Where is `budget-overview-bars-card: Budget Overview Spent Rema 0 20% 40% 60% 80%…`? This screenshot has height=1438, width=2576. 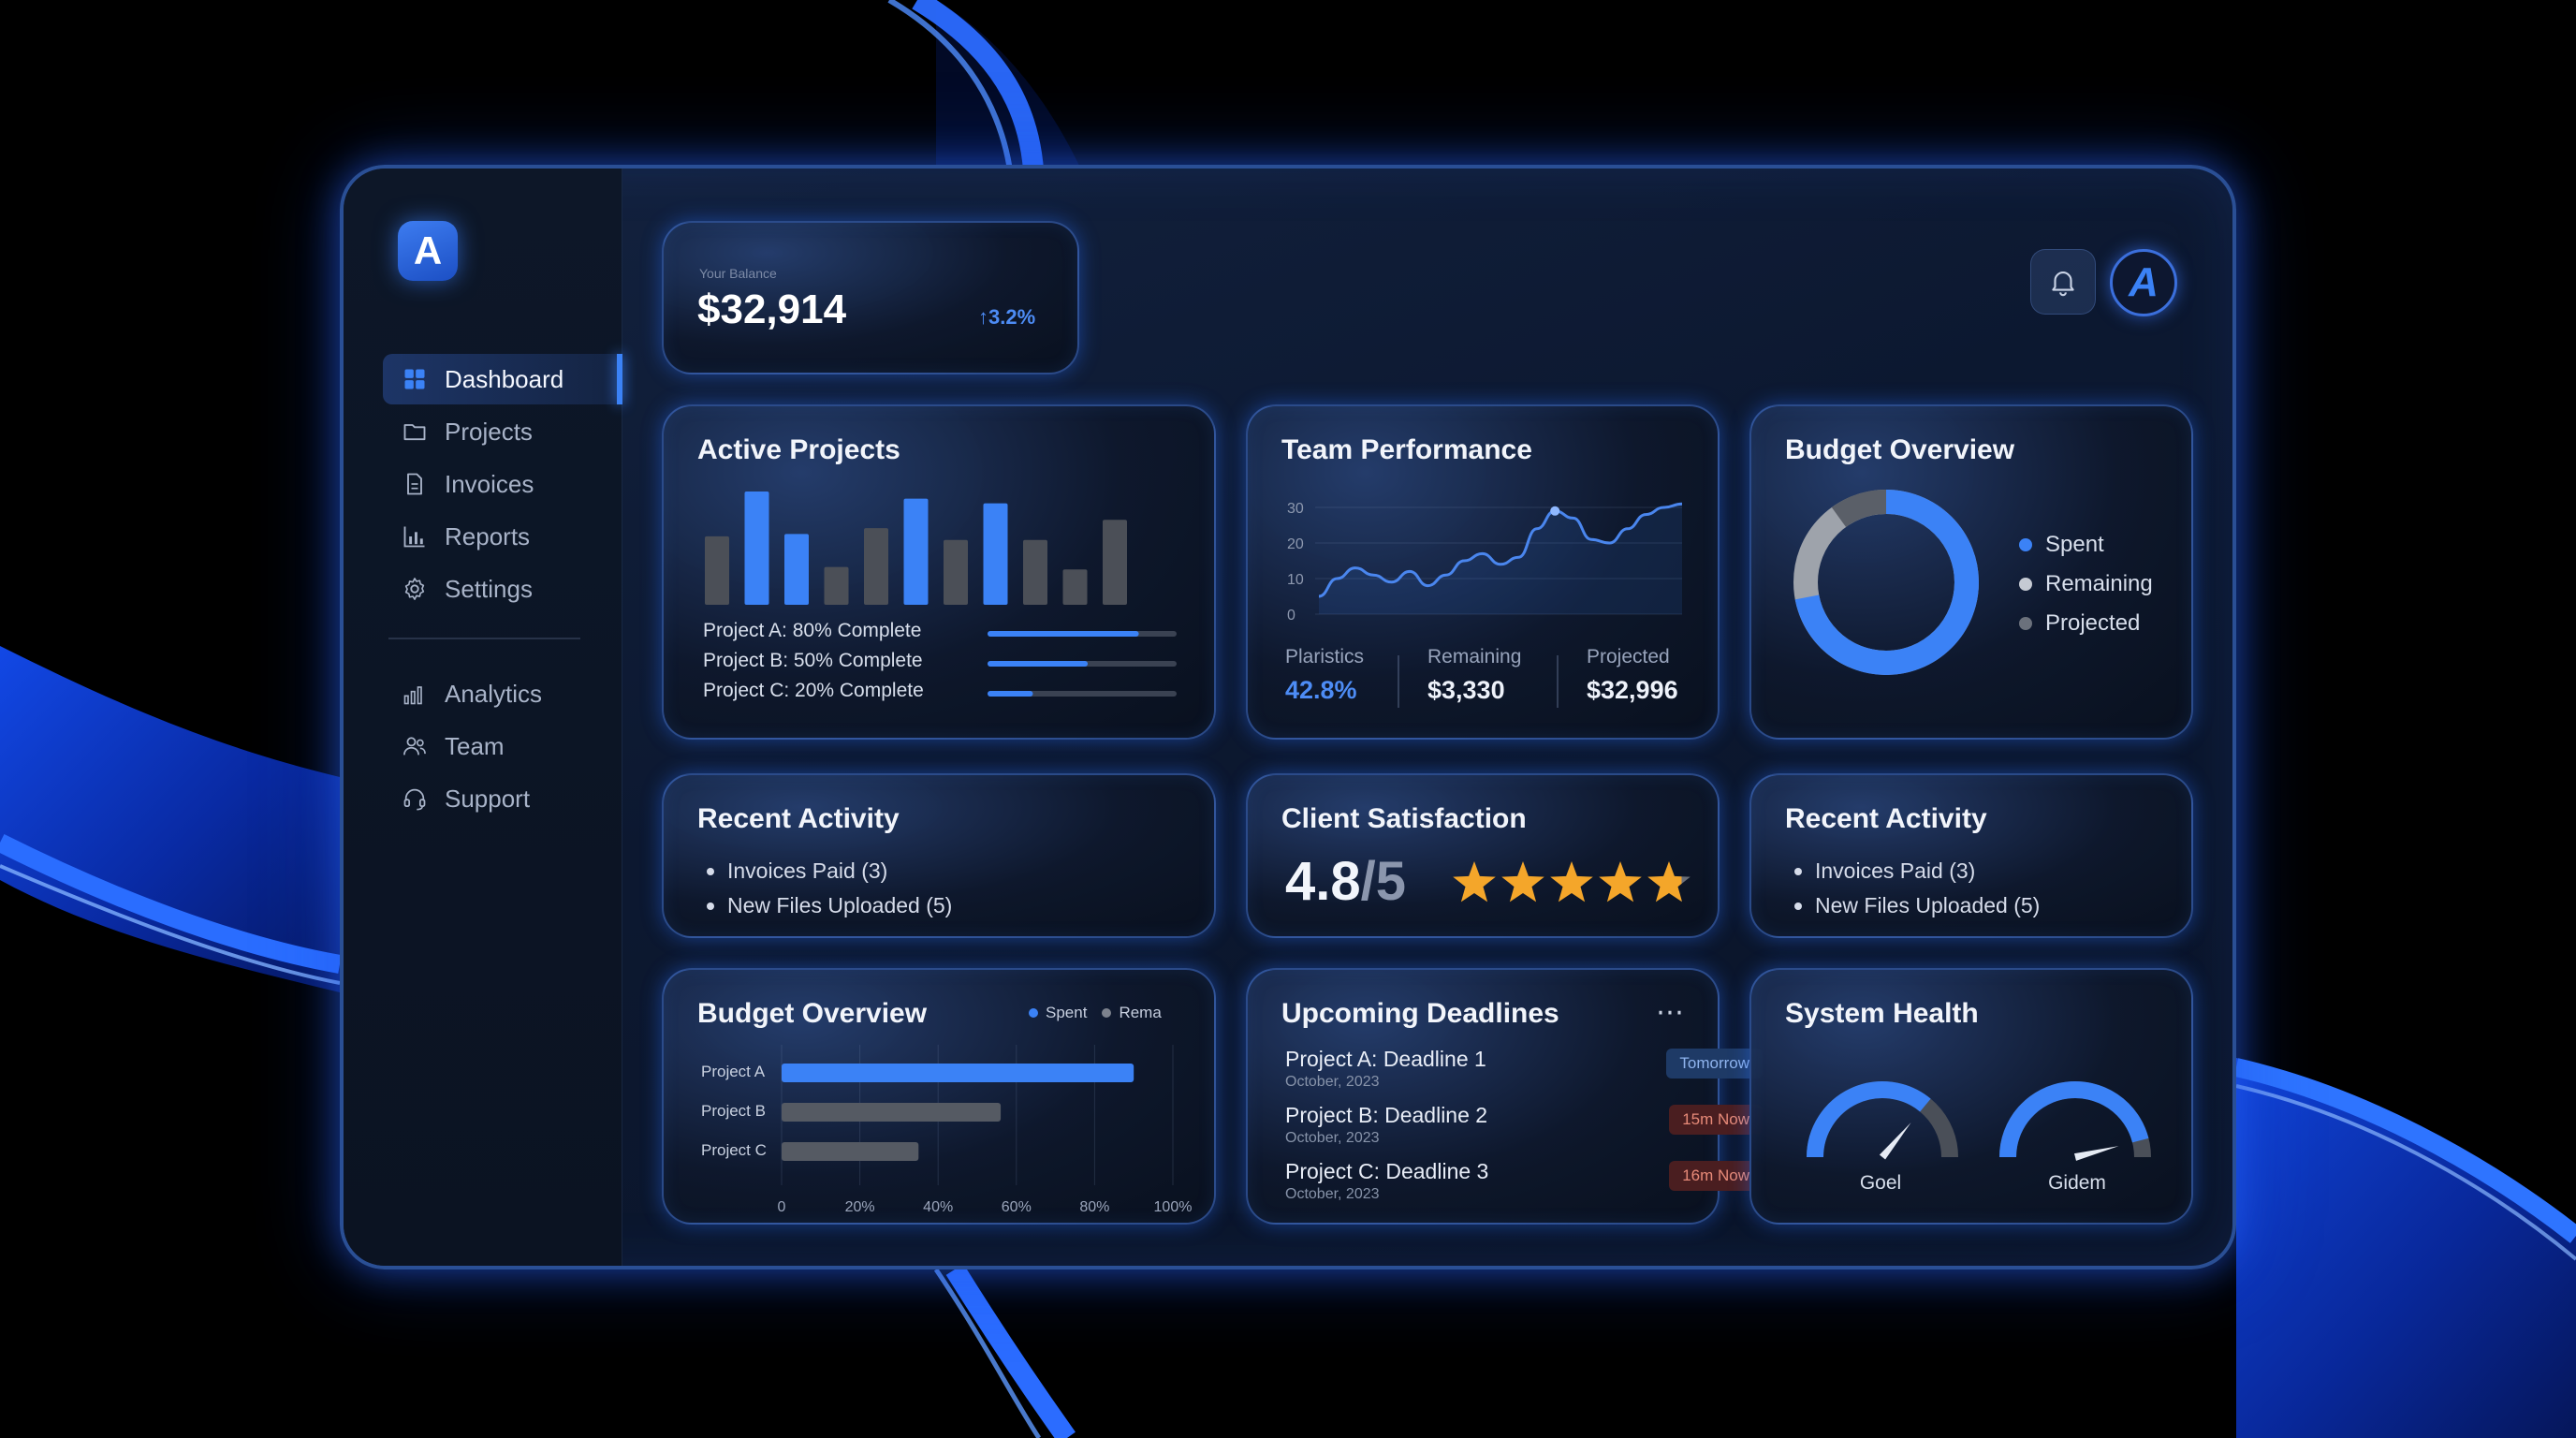
budget-overview-bars-card: Budget Overview Spent Rema 0 20% 40% 60% 80%… is located at coordinates (939, 1096).